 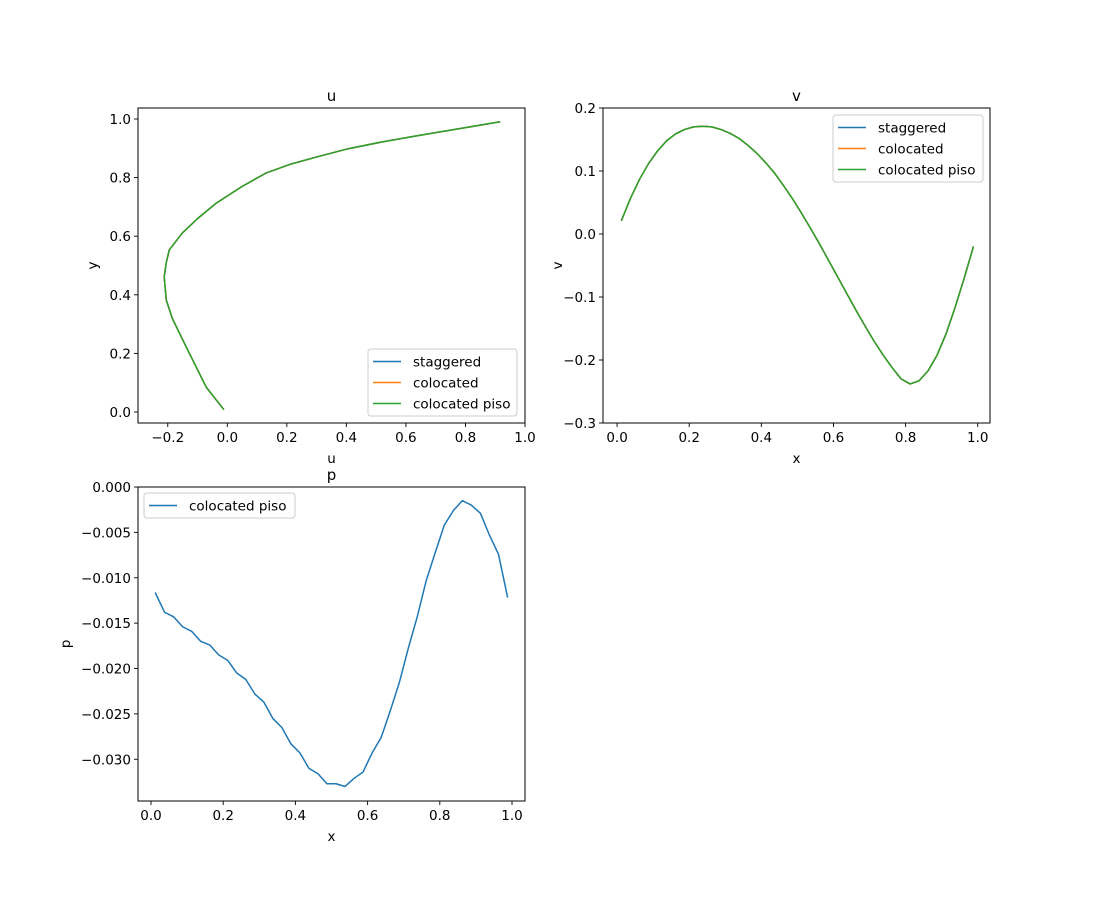 I want to click on y-tick-label: −0.020, so click(x=106, y=670).